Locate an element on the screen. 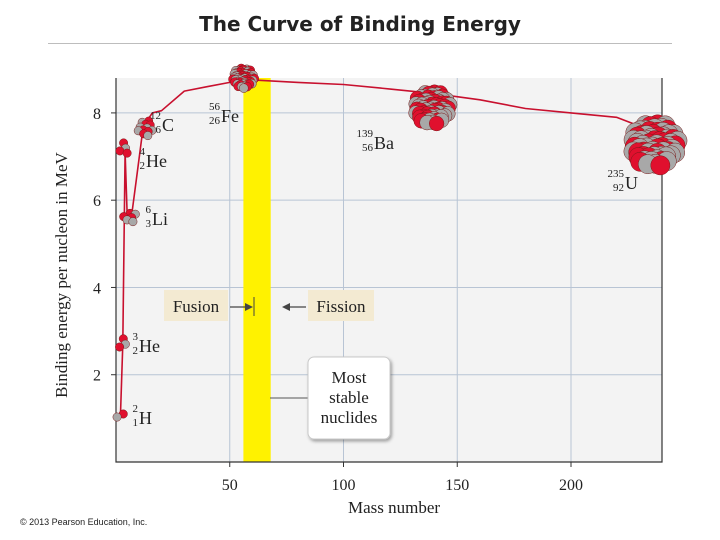 Image resolution: width=720 pixels, height=540 pixels. atomic-number-label: 3 is located at coordinates (149, 224).